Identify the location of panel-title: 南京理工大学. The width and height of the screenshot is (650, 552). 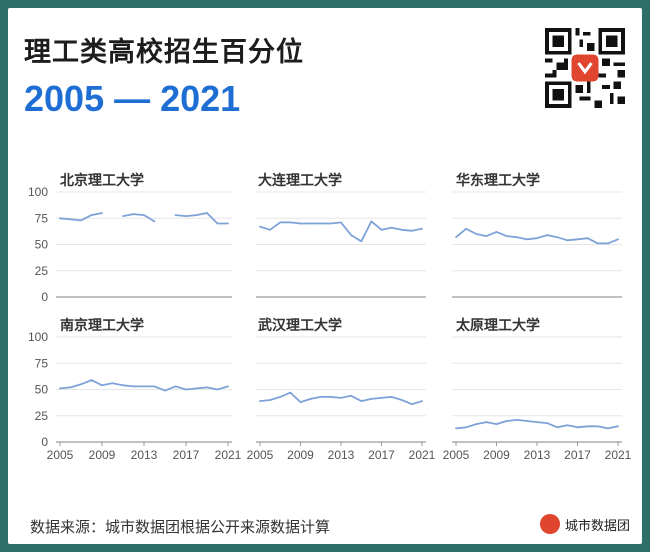
(102, 325).